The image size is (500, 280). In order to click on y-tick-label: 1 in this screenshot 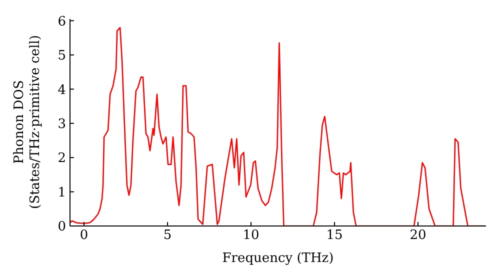, I will do `click(62, 192)`.